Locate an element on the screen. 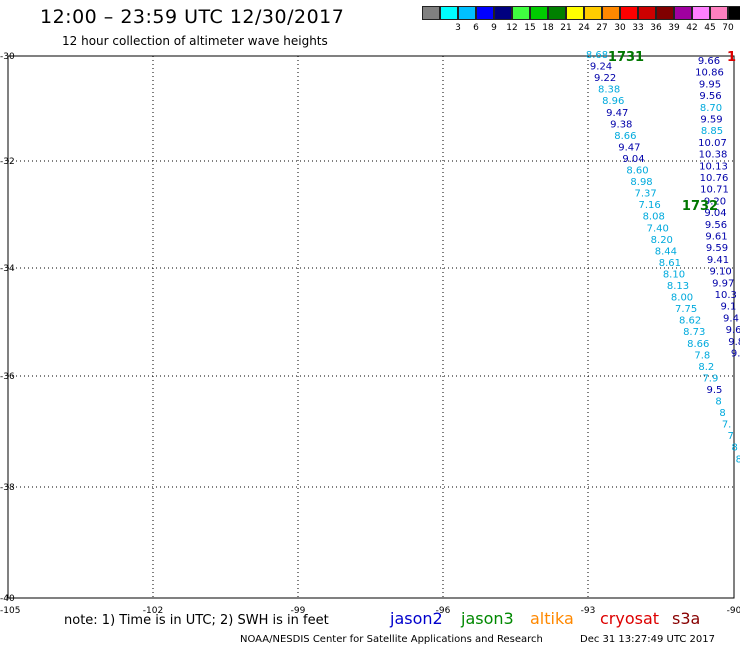 This screenshot has width=740, height=650. wave-height-value: 10.13 is located at coordinates (713, 166).